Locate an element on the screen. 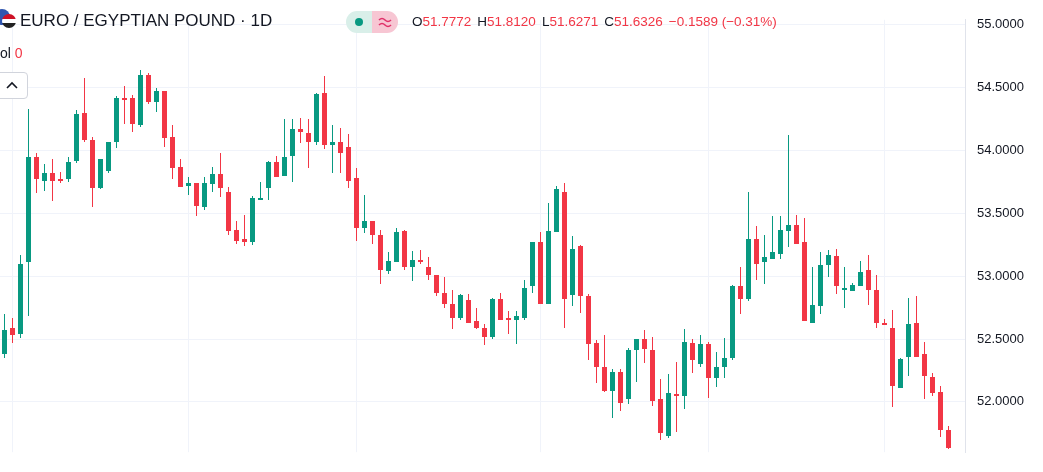  annotation: ol 0 is located at coordinates (11, 53).